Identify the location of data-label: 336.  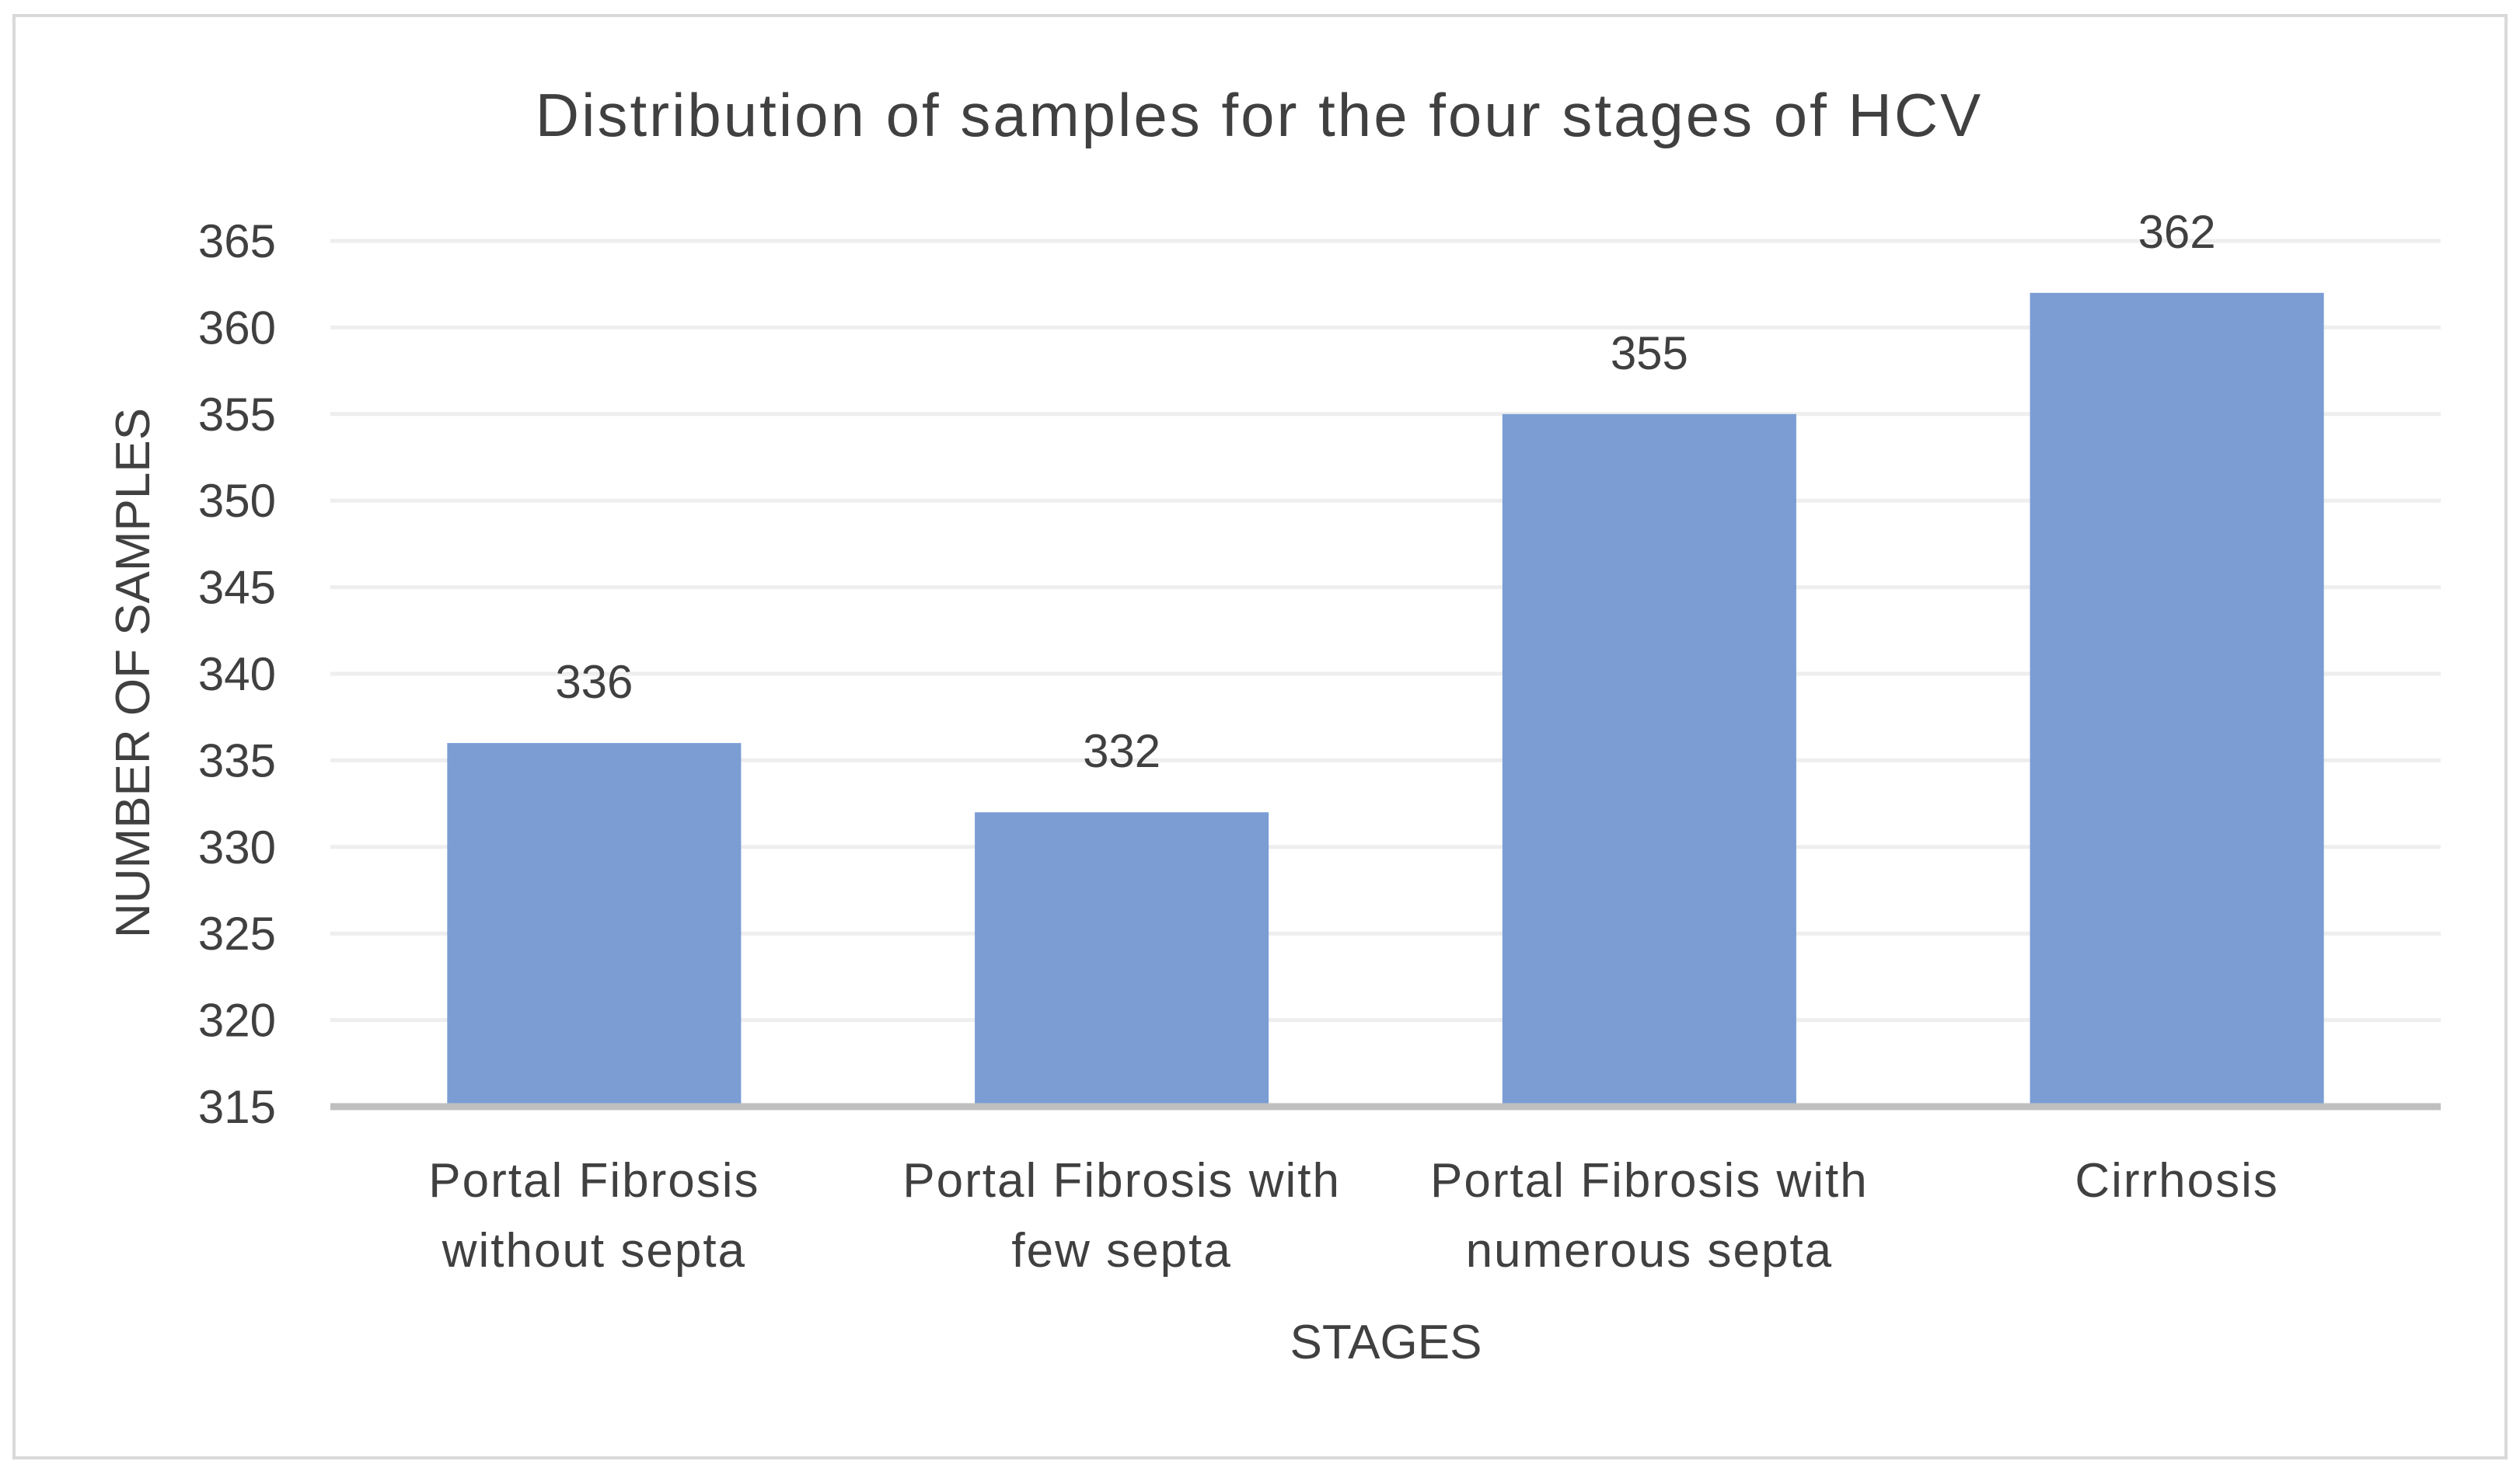
(594, 682).